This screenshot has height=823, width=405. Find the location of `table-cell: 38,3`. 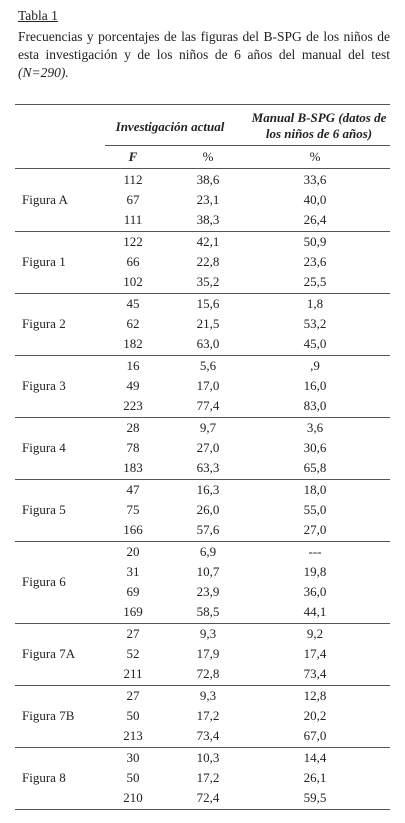

table-cell: 38,3 is located at coordinates (208, 219).